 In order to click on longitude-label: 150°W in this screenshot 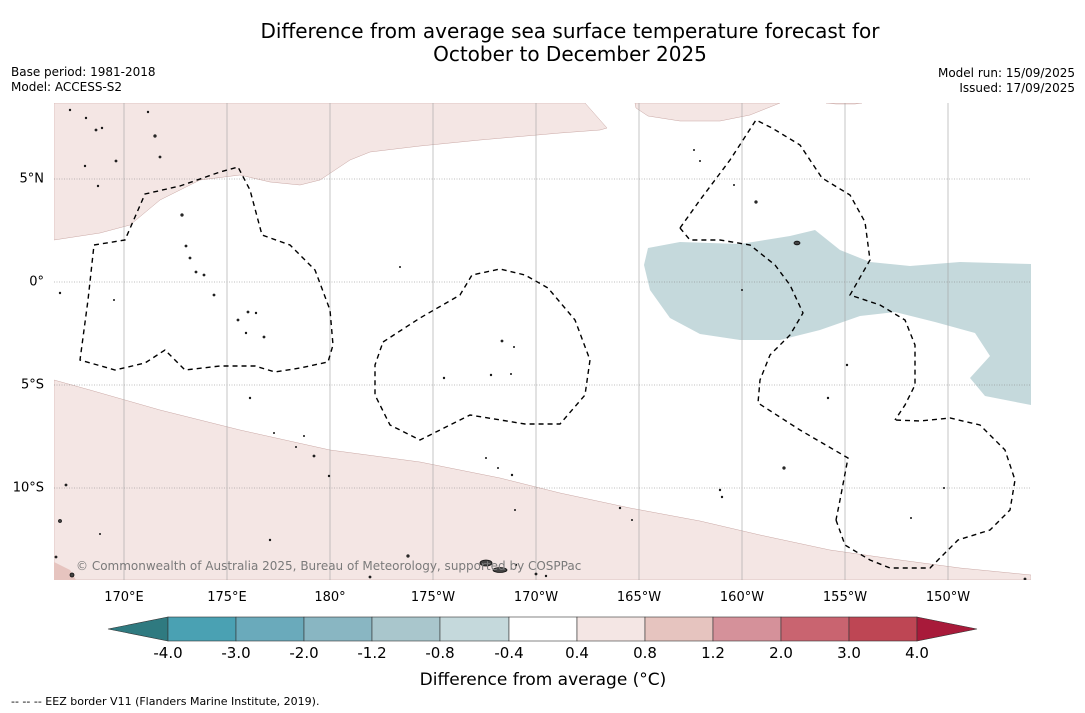, I will do `click(948, 597)`.